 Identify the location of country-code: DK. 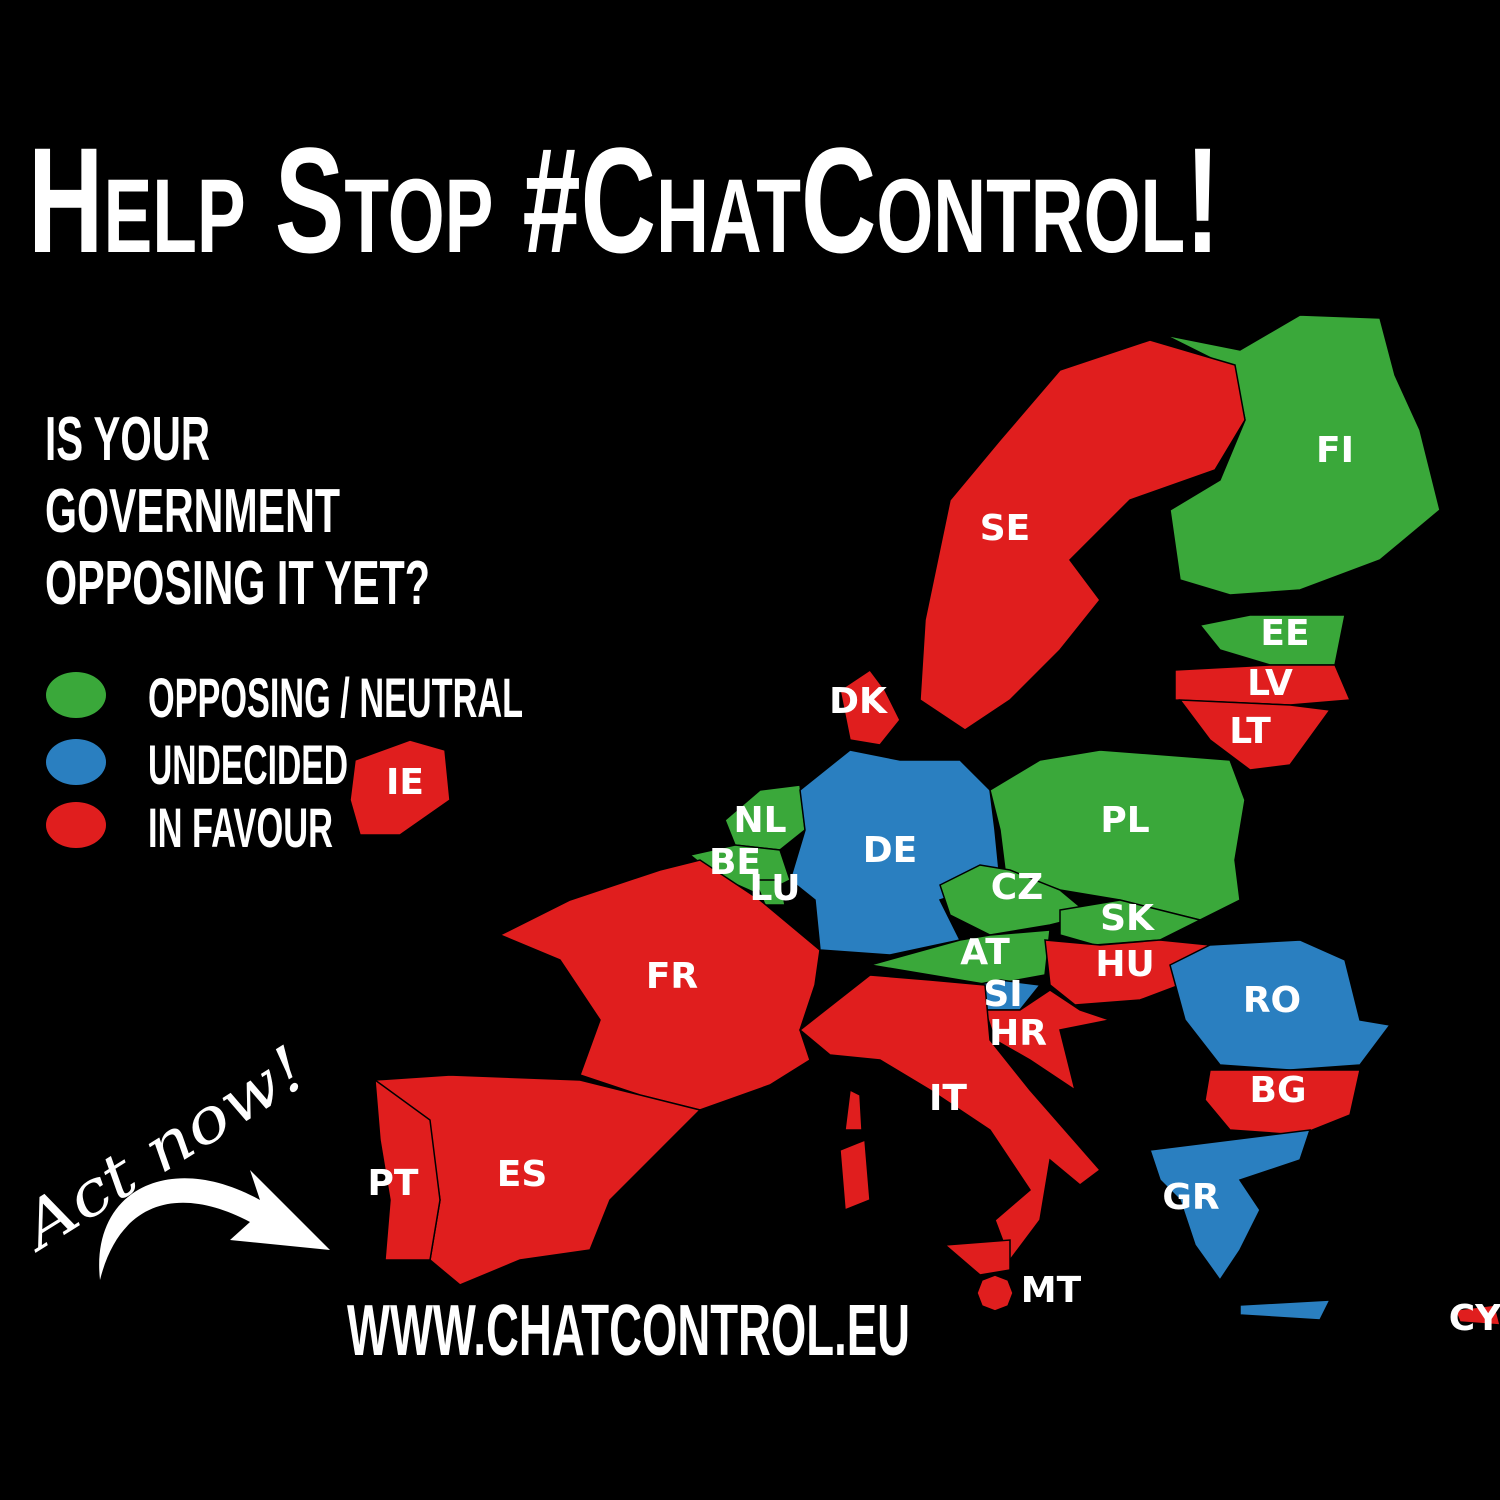
(858, 701).